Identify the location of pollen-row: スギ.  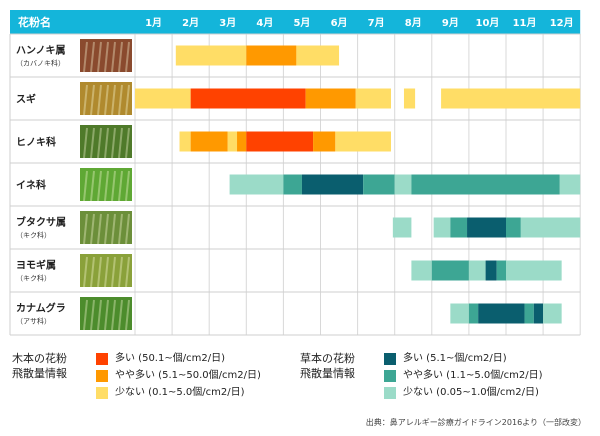
(298, 99).